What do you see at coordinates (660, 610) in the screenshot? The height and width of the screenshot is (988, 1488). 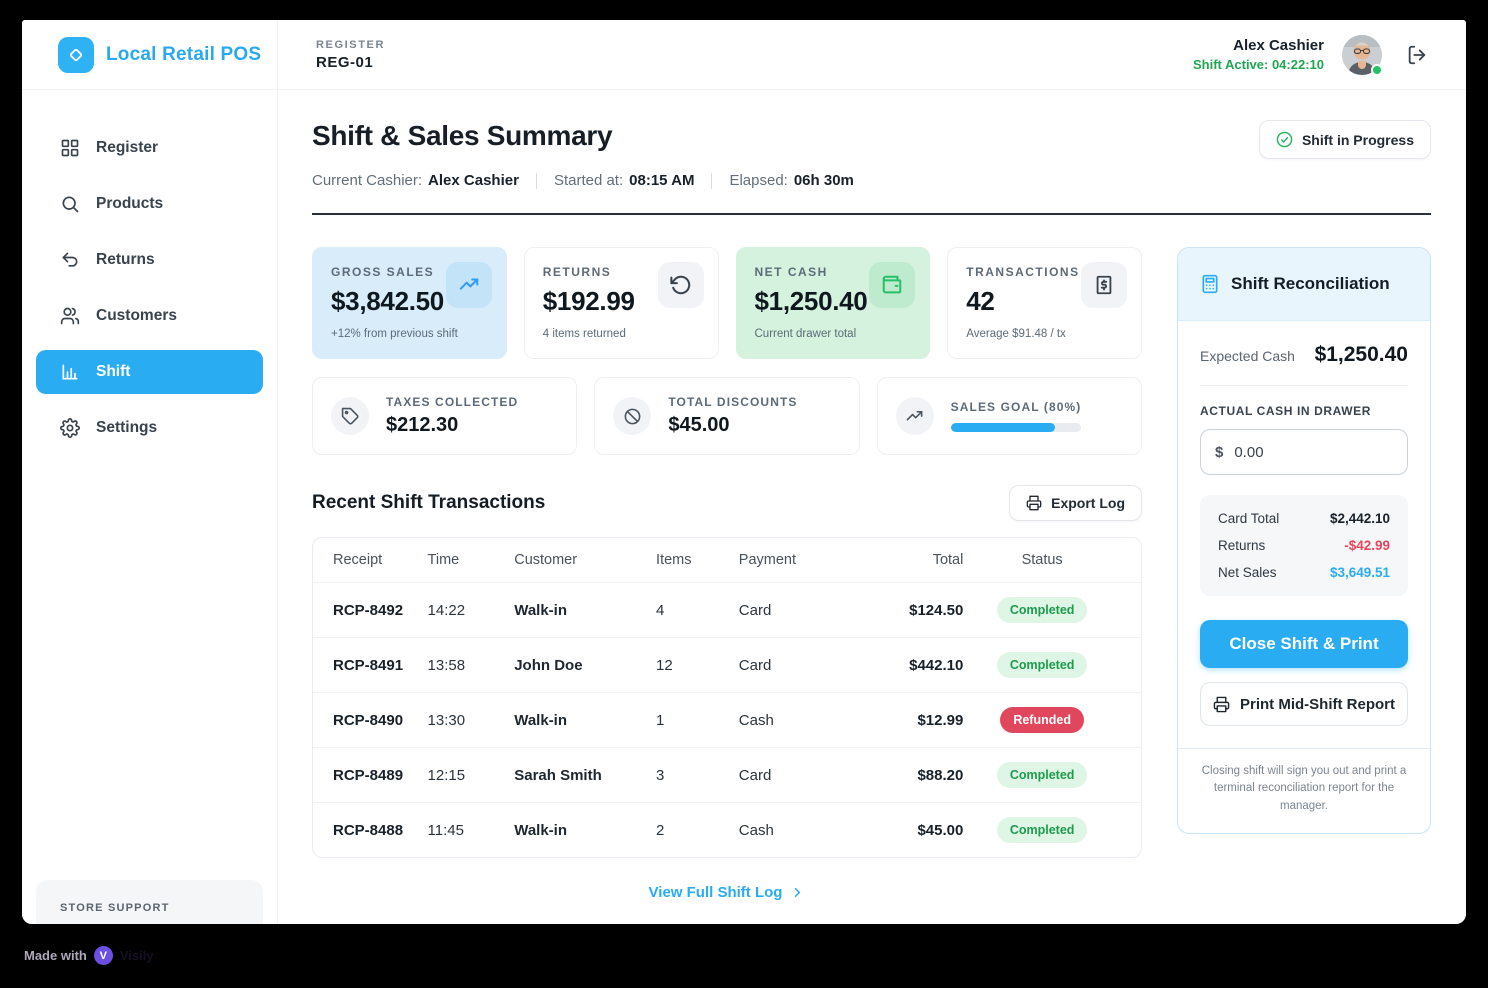 I see `items-cell: 4` at bounding box center [660, 610].